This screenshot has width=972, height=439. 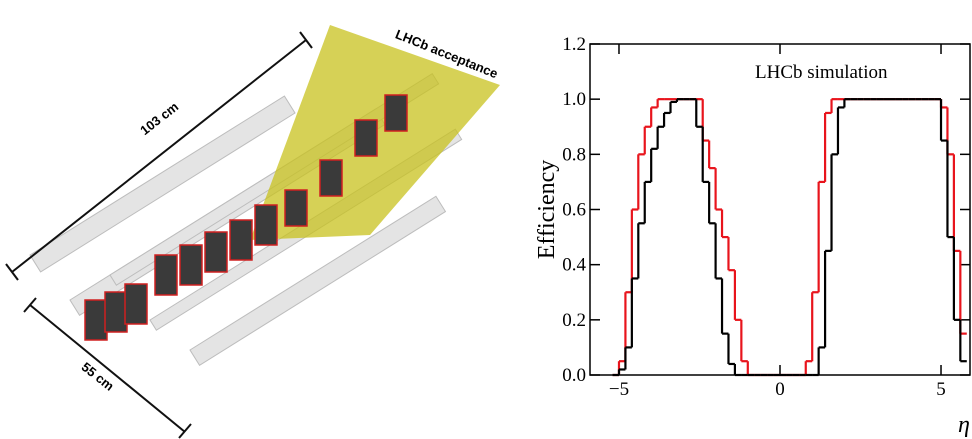 What do you see at coordinates (547, 210) in the screenshot?
I see `y-axis-label: Efficiency` at bounding box center [547, 210].